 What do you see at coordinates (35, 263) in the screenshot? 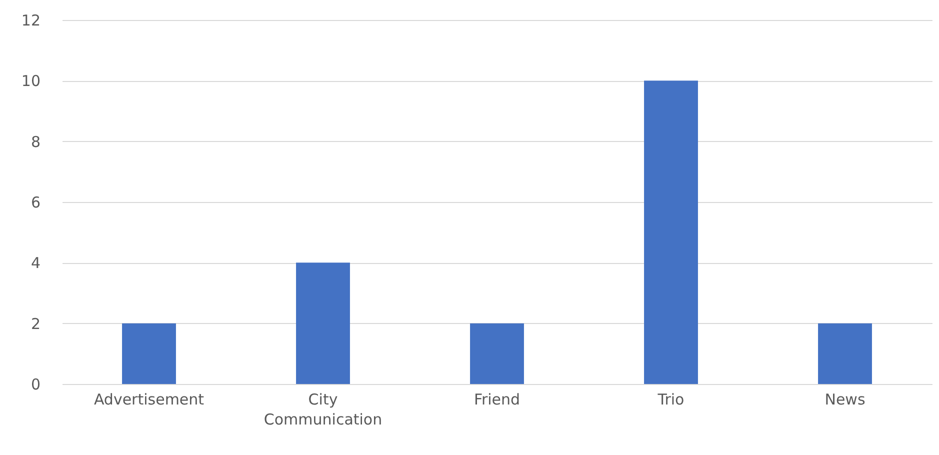
I see `y-tick-label: 4` at bounding box center [35, 263].